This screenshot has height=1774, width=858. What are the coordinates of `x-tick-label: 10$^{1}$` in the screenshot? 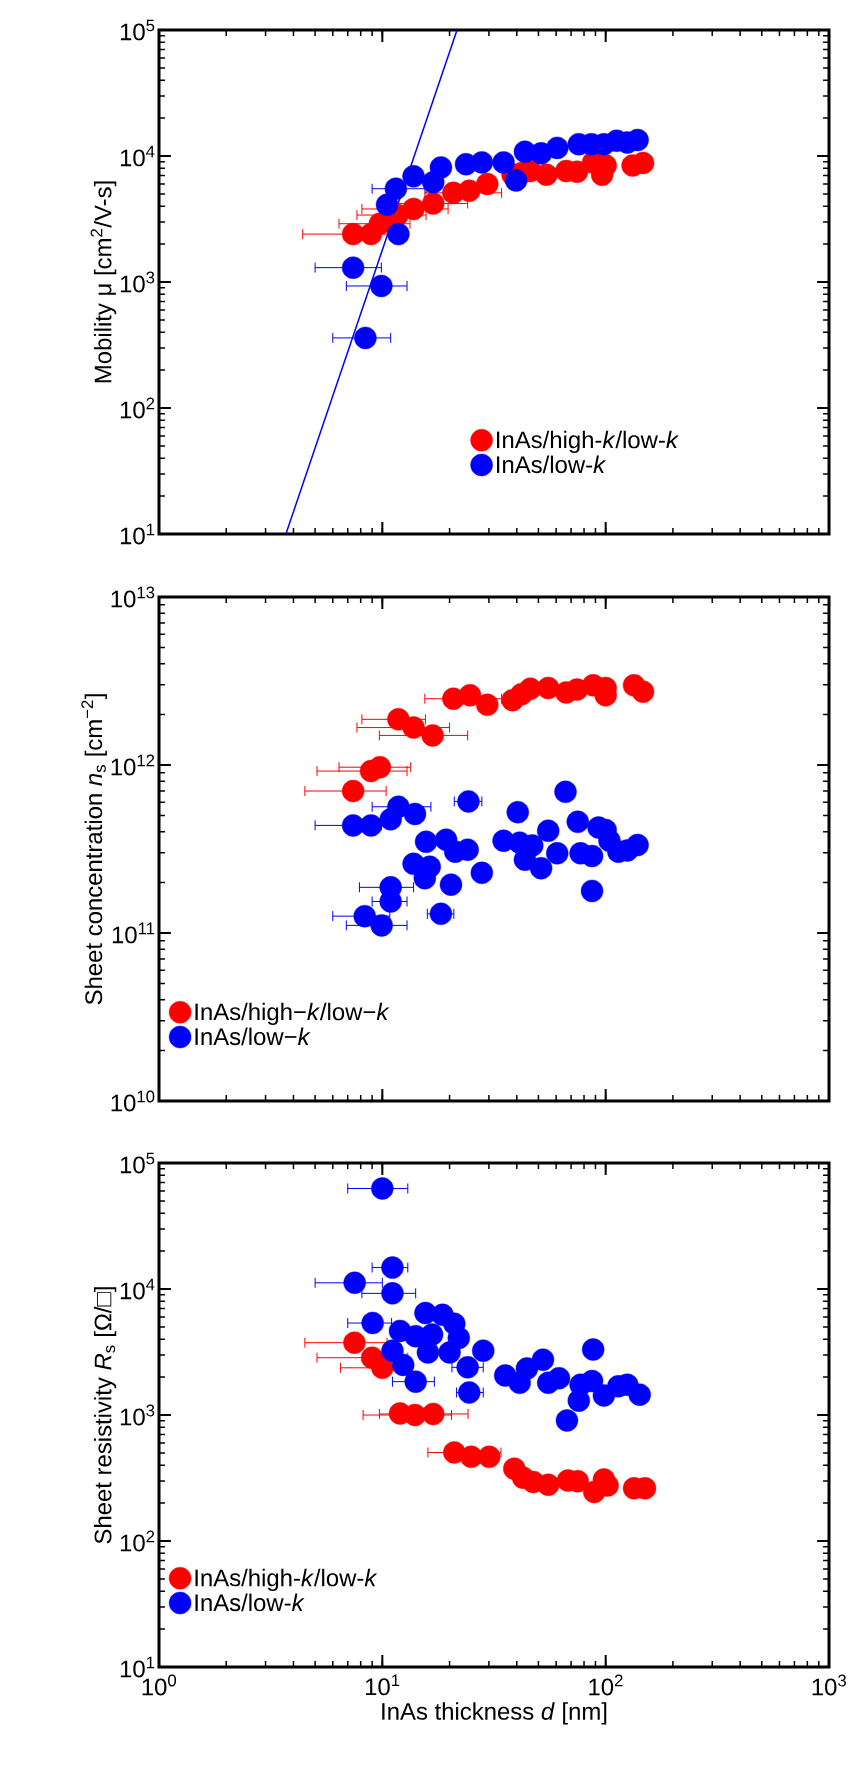 It's located at (382, 1685).